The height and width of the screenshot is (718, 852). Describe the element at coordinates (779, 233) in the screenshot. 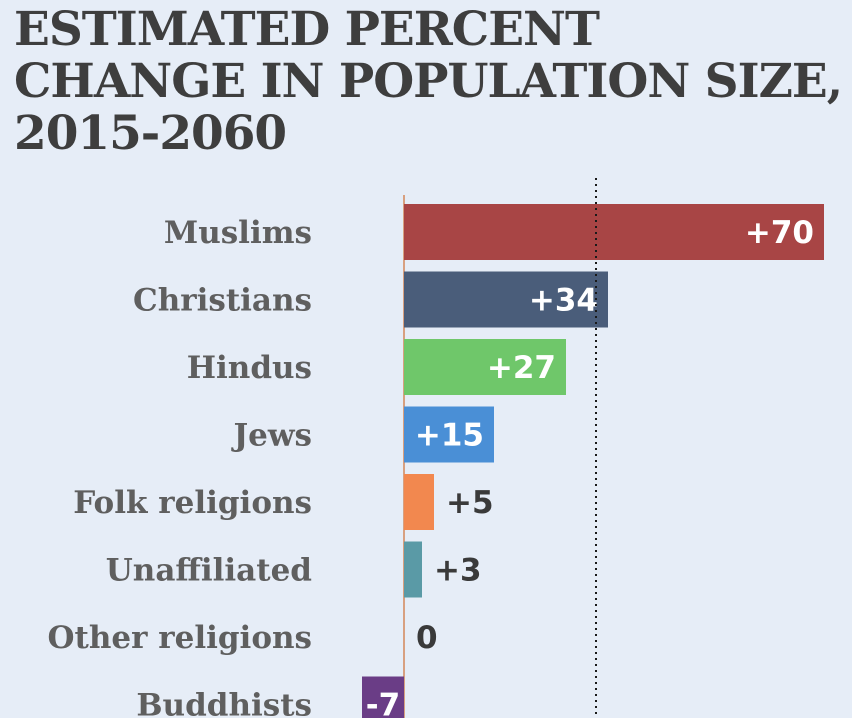

I see `bar-value-label: +70` at that location.